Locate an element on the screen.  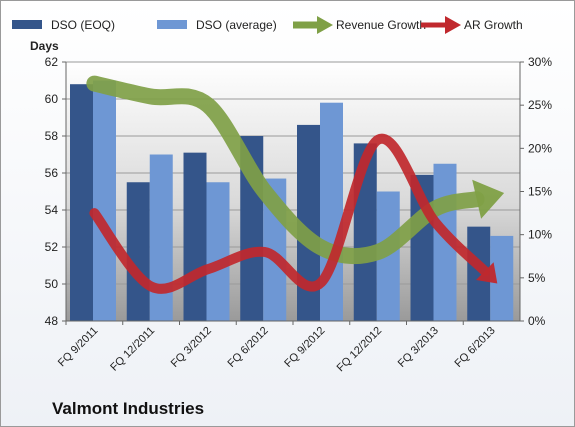
left-axis-label: Days is located at coordinates (44, 46).